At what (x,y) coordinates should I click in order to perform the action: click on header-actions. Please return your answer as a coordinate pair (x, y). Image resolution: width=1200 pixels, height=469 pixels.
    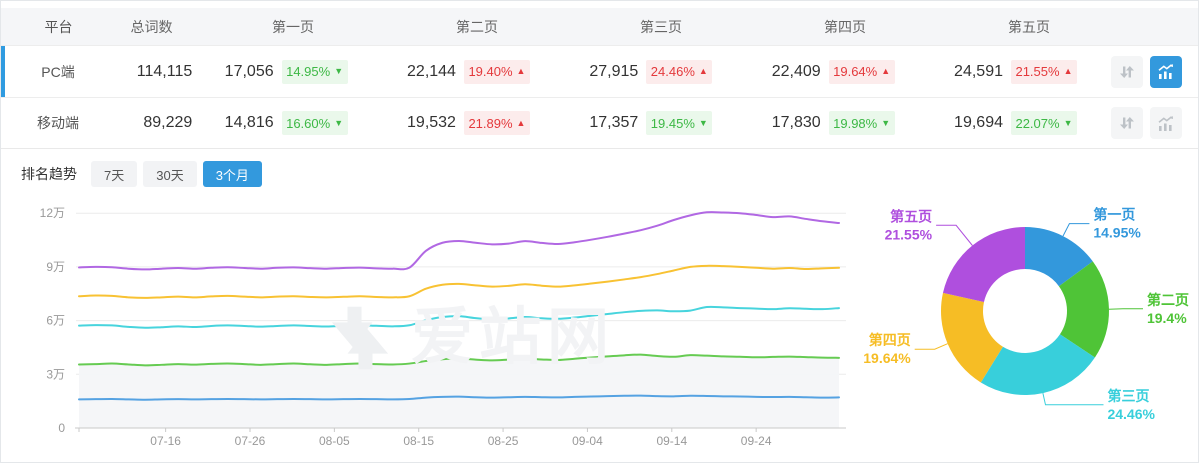
    Looking at the image, I should click on (1159, 26).